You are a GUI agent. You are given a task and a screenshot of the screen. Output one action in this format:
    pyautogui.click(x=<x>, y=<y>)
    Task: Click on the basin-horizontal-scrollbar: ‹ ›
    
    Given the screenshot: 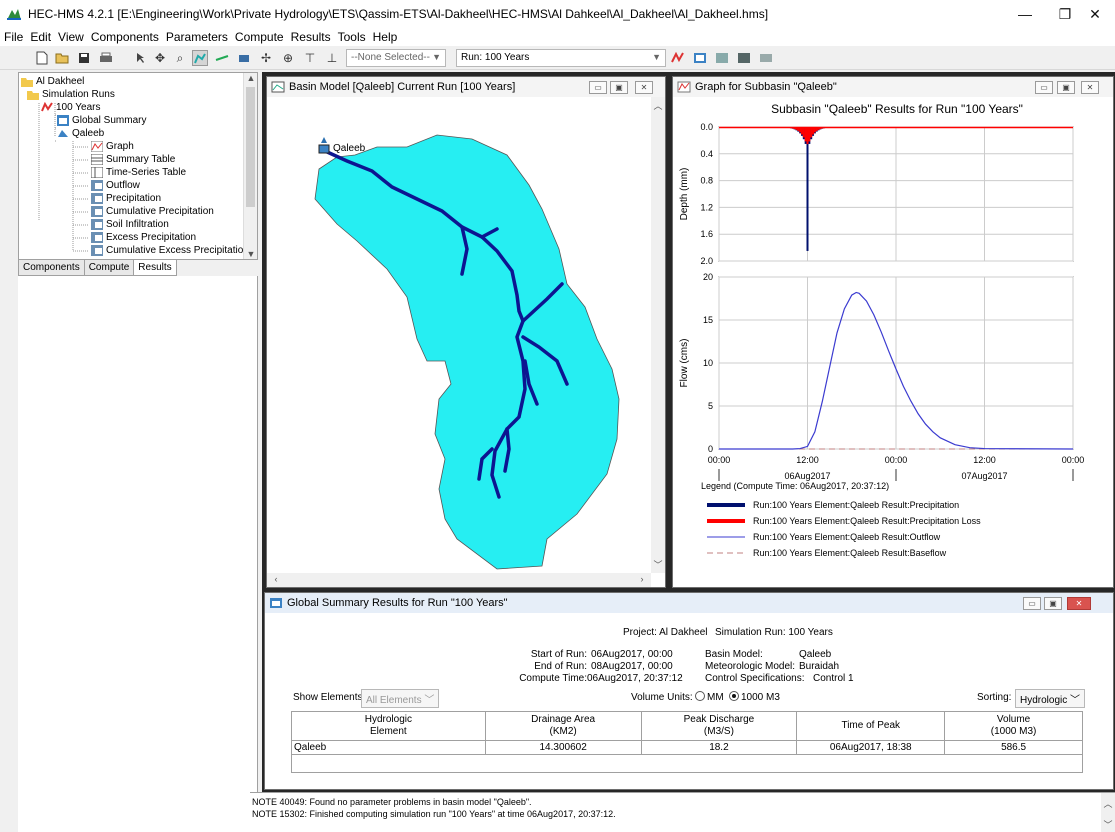 What is the action you would take?
    pyautogui.click(x=459, y=580)
    